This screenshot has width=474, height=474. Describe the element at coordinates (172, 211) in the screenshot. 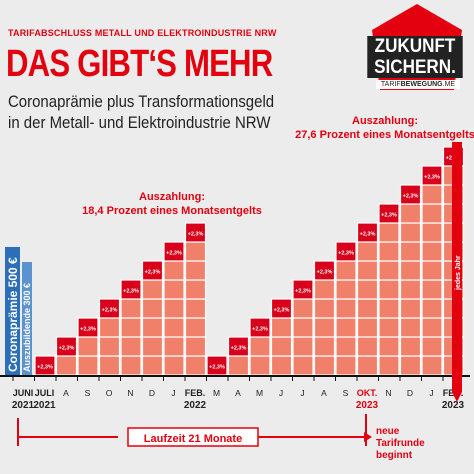

I see `payout-1-text: 18,4 Prozent eines Monatsentgelts` at that location.